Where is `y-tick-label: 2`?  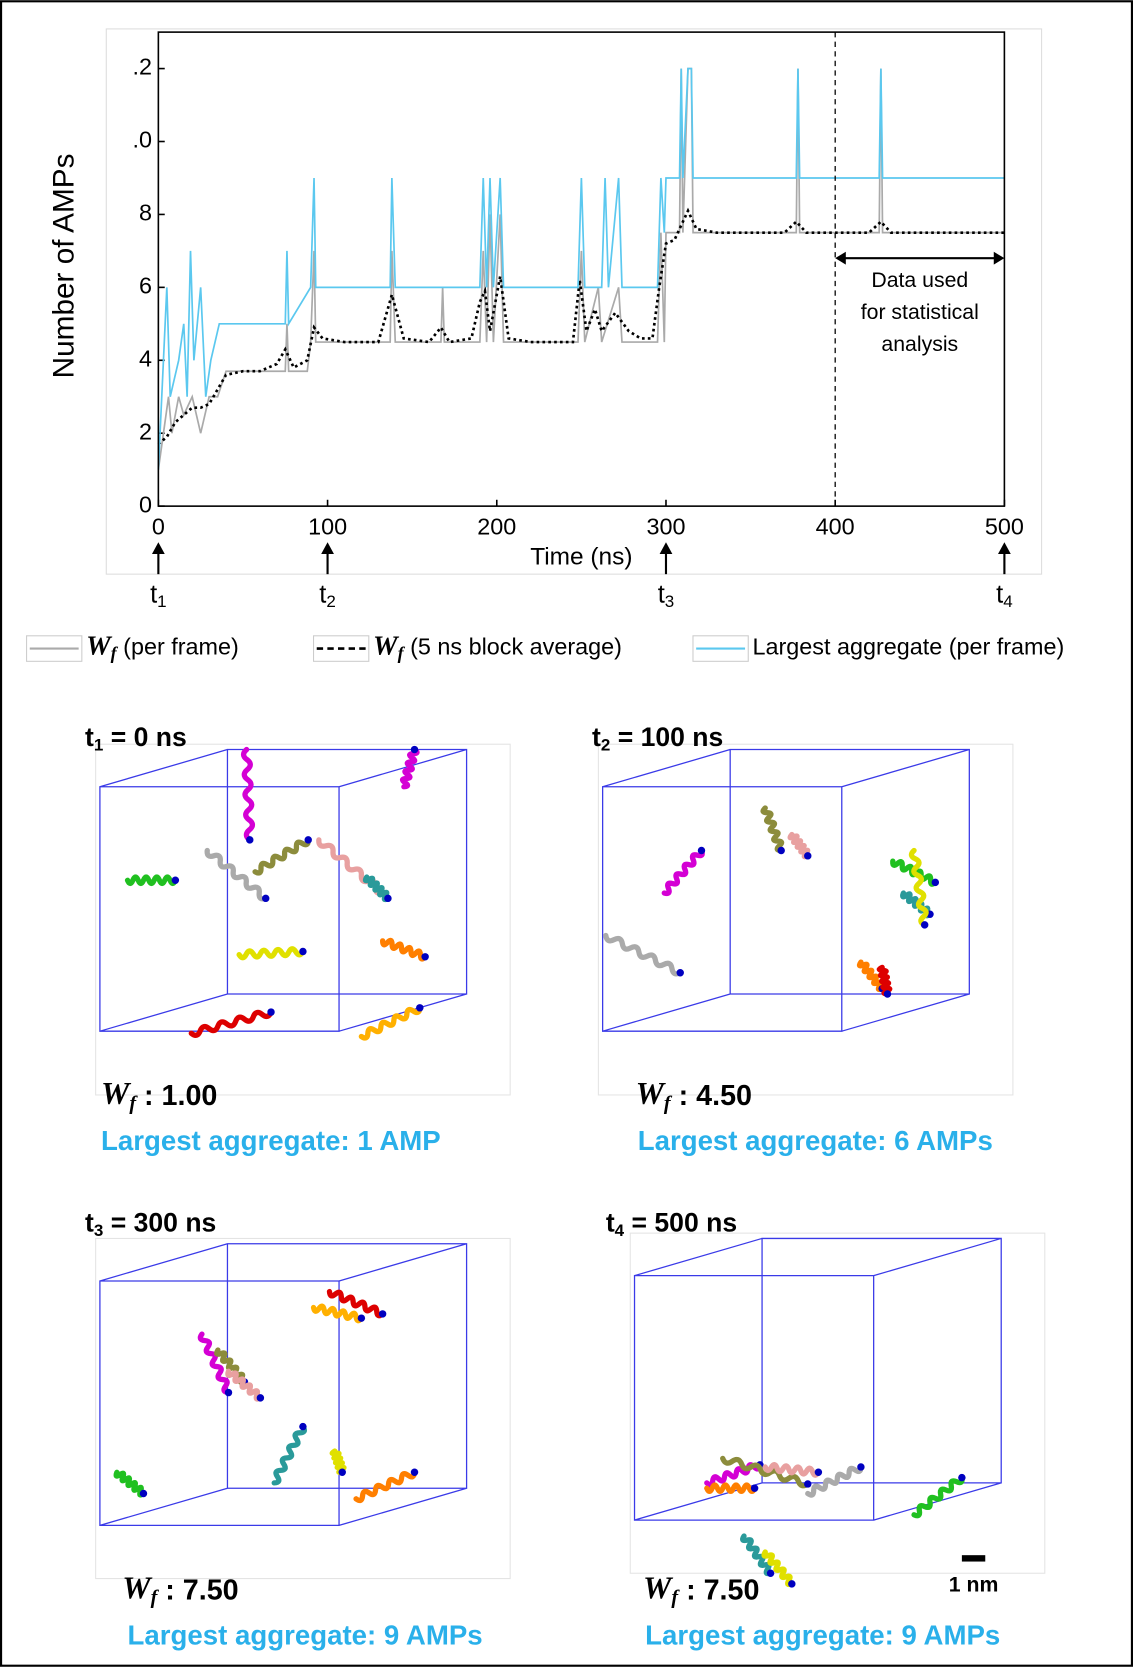 y-tick-label: 2 is located at coordinates (145, 431).